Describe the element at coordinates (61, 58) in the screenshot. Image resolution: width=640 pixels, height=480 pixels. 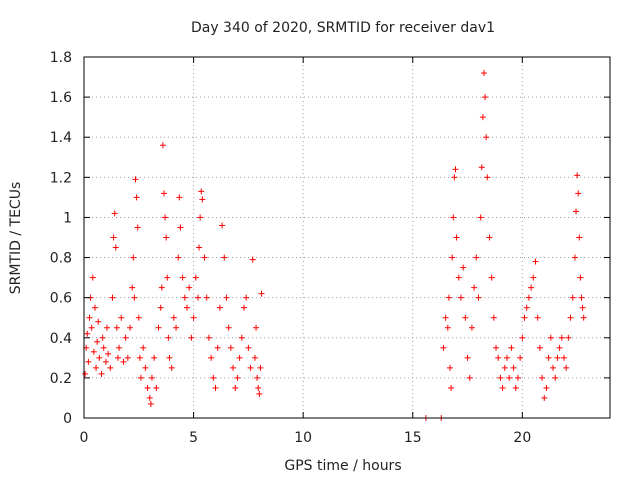
I see `y-tick-label: 1.8` at that location.